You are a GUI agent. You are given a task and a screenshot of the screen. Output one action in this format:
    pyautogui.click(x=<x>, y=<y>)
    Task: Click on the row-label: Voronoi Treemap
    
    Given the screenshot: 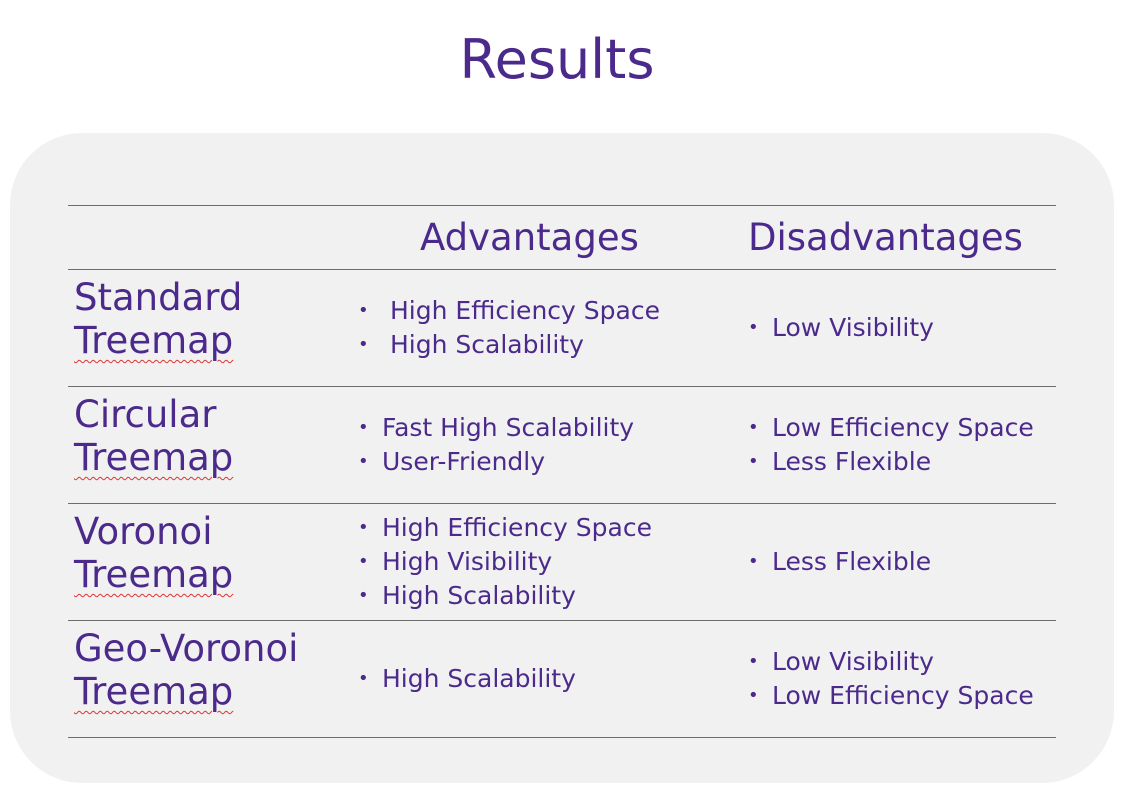 What is the action you would take?
    pyautogui.click(x=203, y=562)
    